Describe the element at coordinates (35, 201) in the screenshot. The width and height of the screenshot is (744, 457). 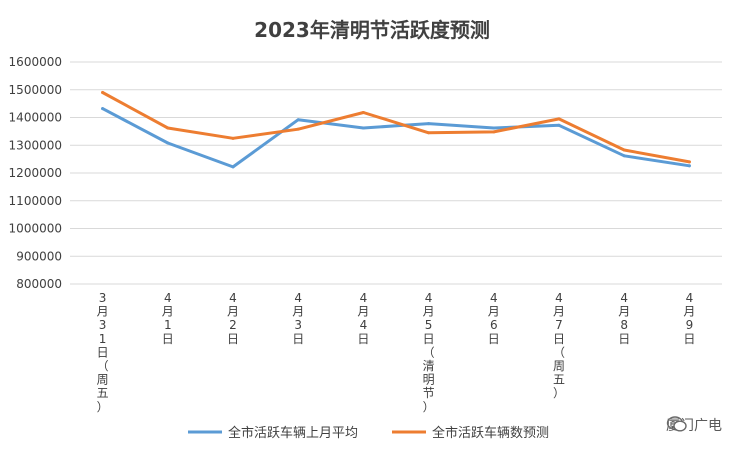
I see `y-tick-label: 1100000` at that location.